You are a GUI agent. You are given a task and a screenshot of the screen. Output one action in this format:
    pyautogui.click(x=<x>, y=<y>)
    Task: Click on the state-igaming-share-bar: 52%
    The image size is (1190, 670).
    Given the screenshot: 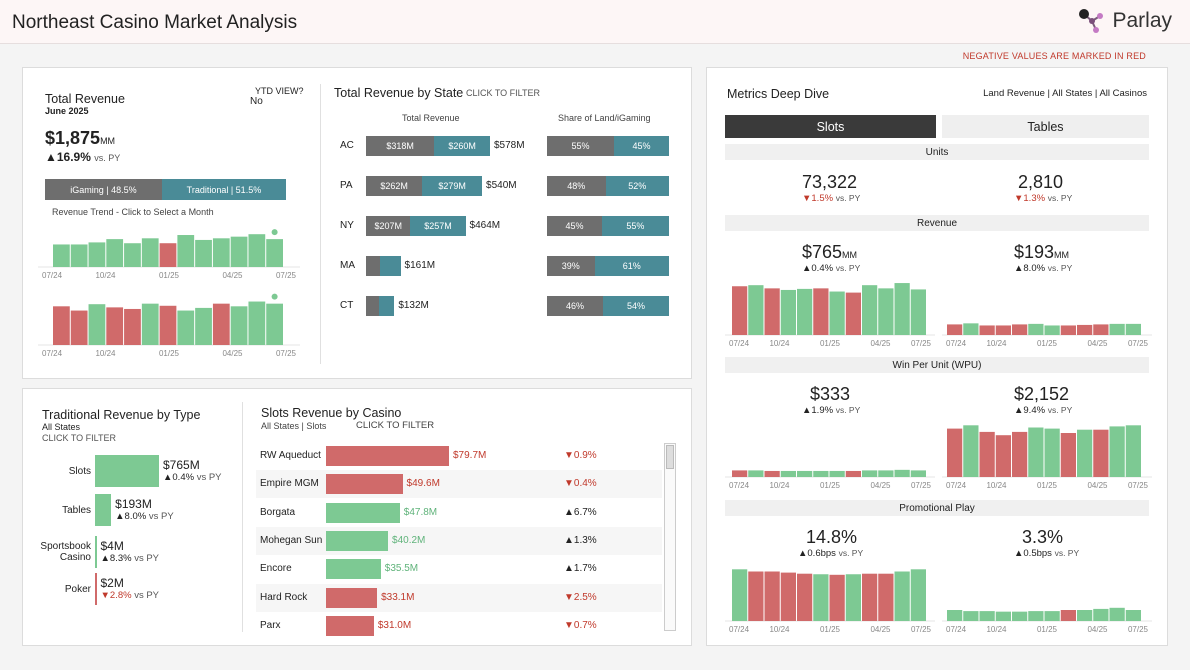 What is the action you would take?
    pyautogui.click(x=637, y=186)
    